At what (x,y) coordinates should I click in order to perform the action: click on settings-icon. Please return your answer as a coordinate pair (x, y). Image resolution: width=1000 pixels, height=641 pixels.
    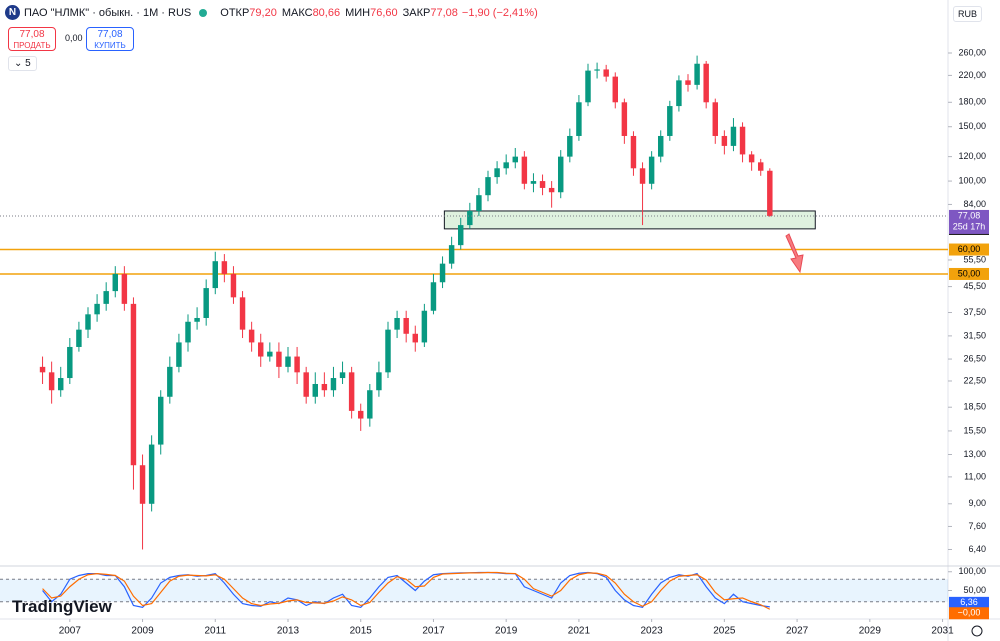
    Looking at the image, I should click on (977, 631).